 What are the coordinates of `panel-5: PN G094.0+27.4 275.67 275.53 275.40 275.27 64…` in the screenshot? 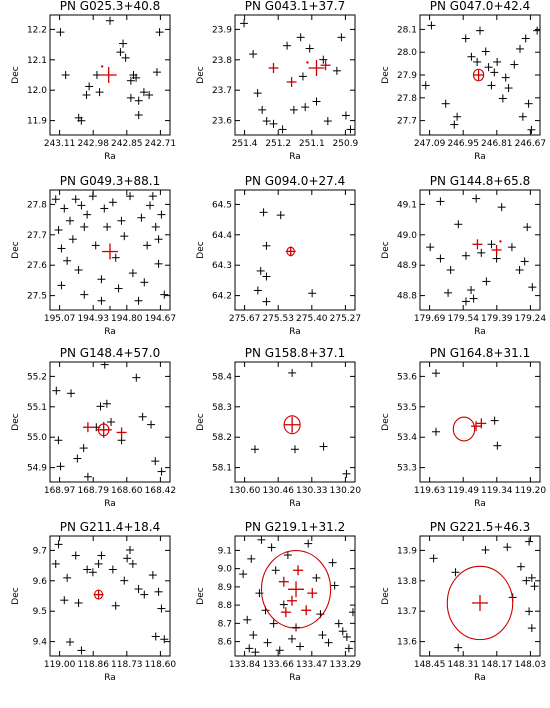 It's located at (278, 255).